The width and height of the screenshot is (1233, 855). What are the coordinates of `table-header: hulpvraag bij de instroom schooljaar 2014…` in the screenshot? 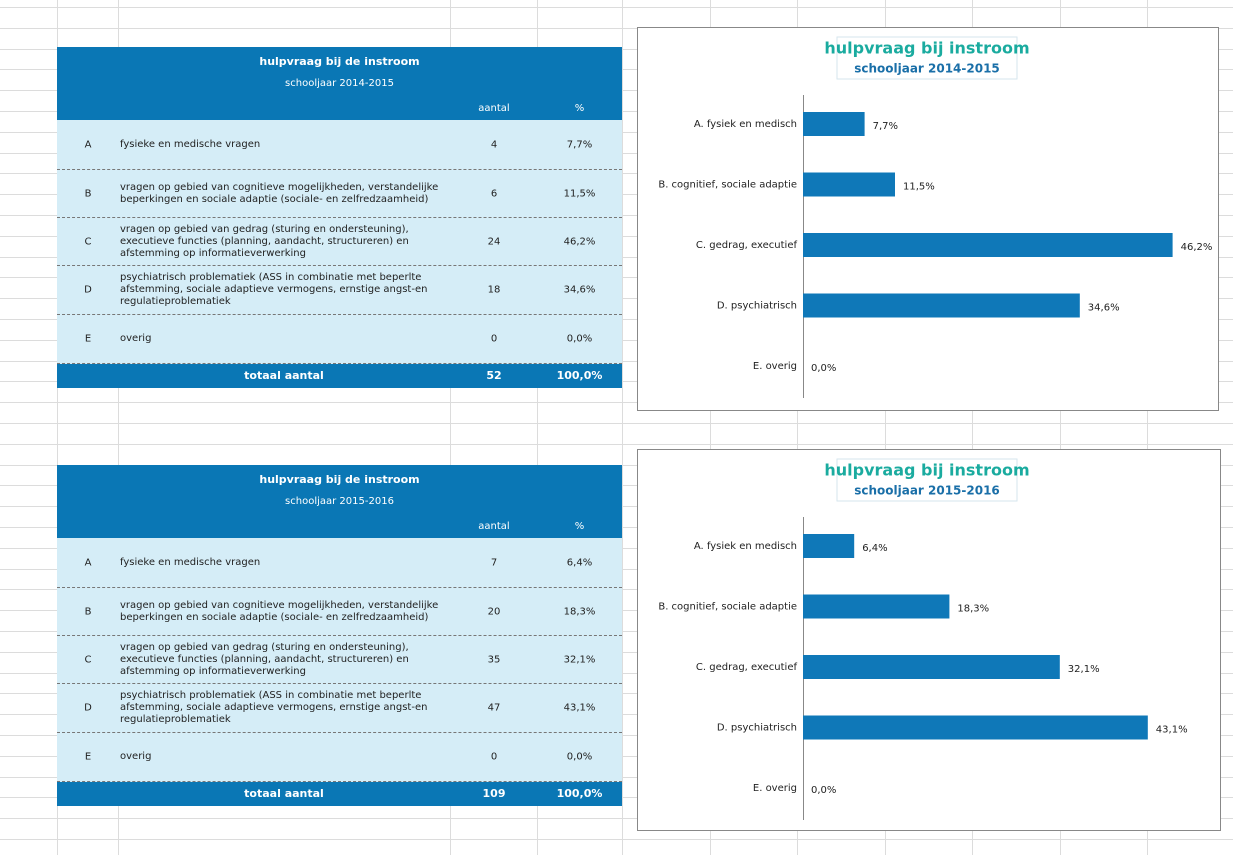 It's located at (339, 83).